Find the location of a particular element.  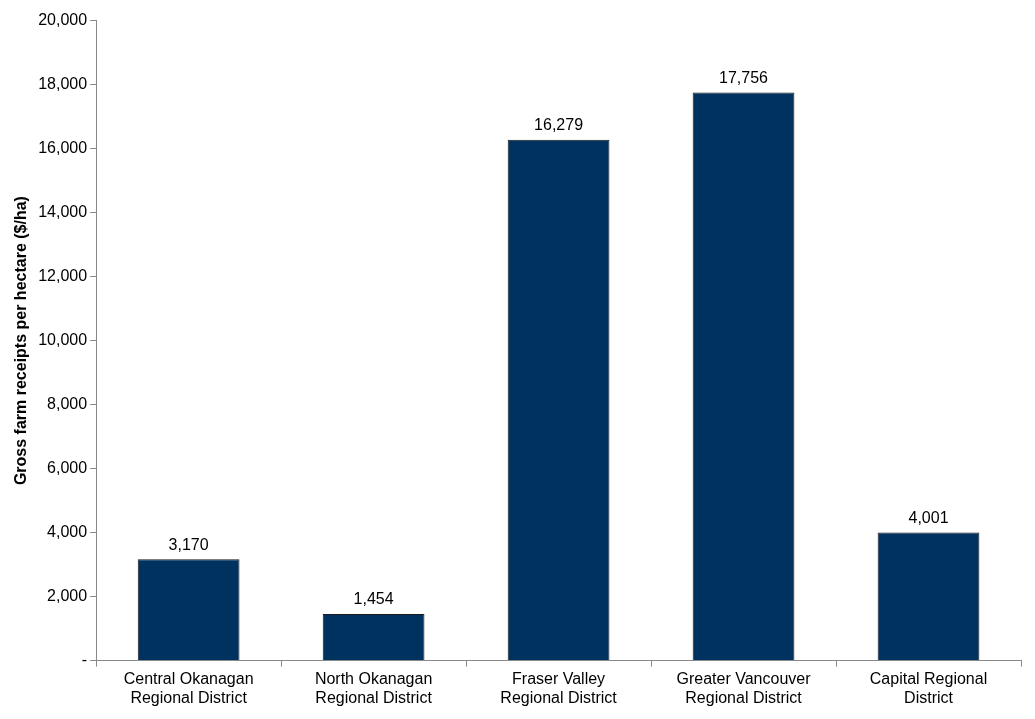

y-tick-label: 6,000 is located at coordinates (67, 468).